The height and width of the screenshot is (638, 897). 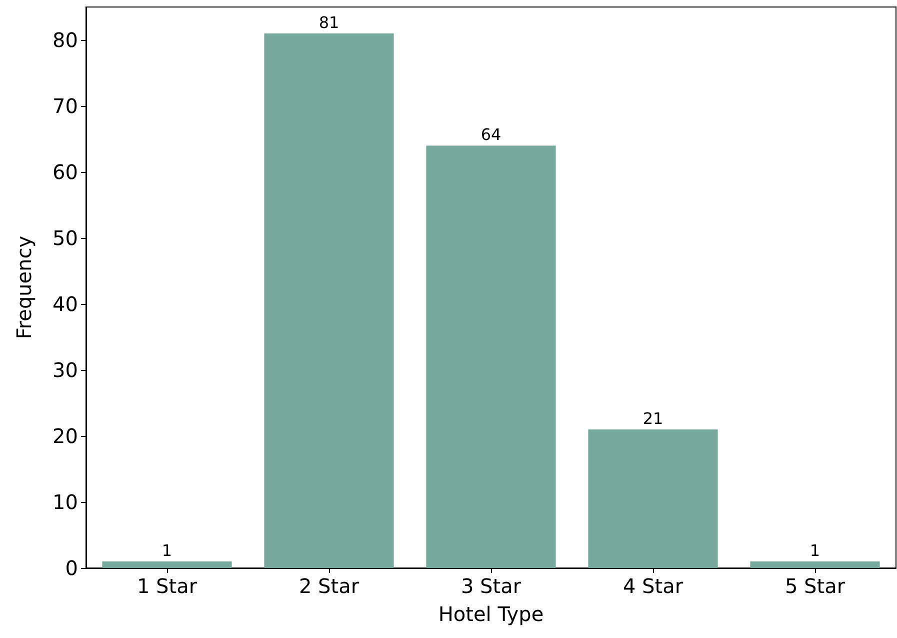 I want to click on y-tick-label: 30, so click(x=65, y=370).